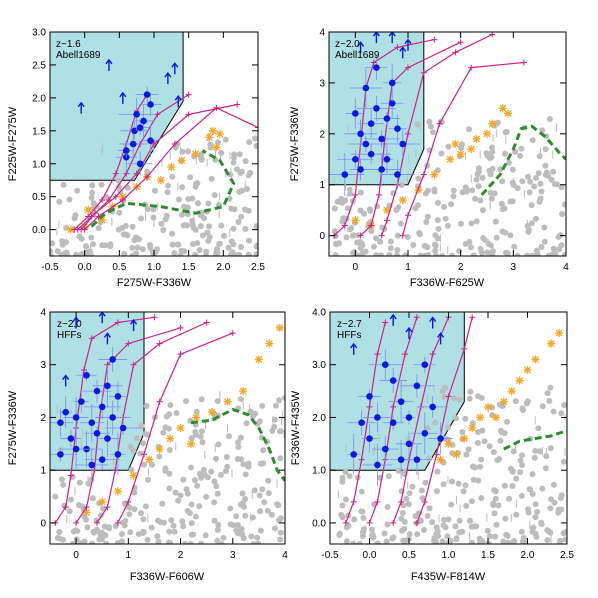  What do you see at coordinates (370, 555) in the screenshot?
I see `x-tick-label: 0.0` at bounding box center [370, 555].